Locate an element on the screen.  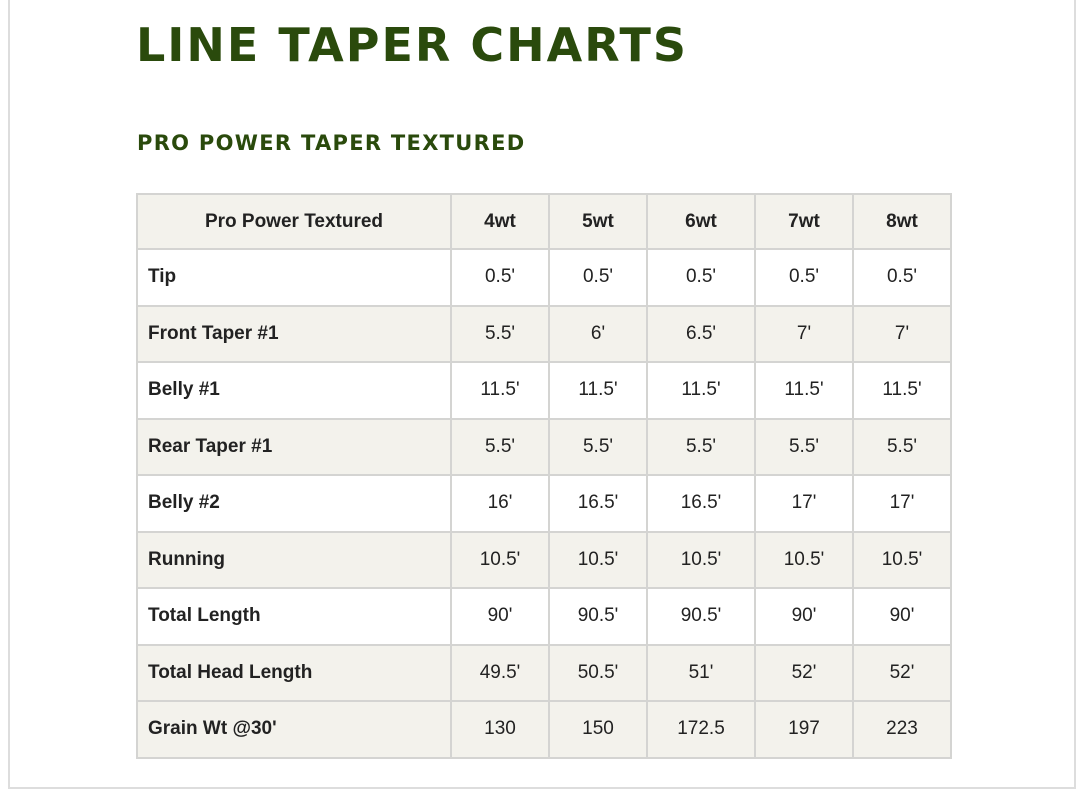
column-header-4wt: 4wt is located at coordinates (500, 221).